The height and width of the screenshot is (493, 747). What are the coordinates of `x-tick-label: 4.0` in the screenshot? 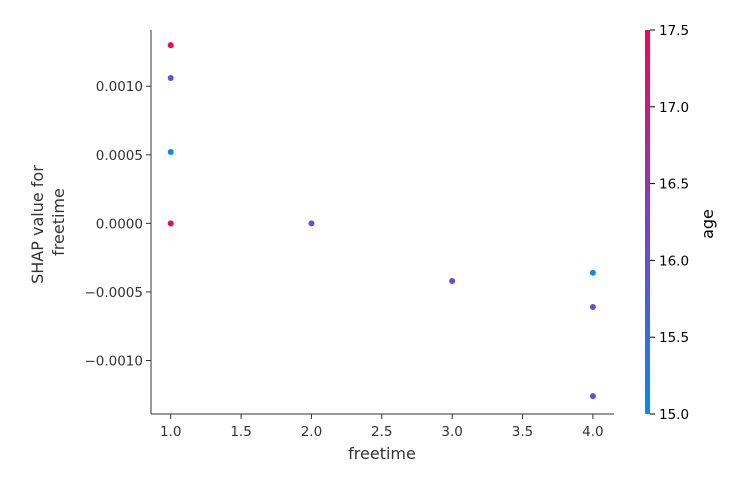 It's located at (592, 432).